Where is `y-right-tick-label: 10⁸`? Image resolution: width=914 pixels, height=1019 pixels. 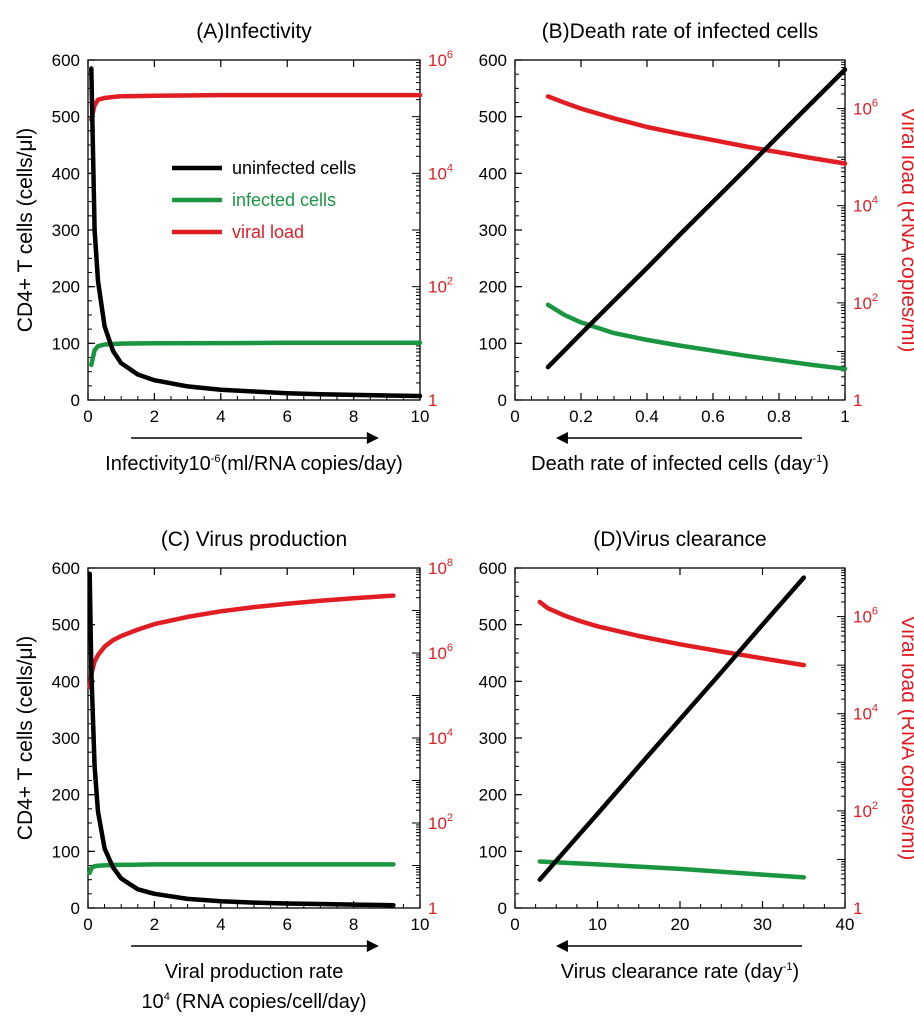
y-right-tick-label: 10⁸ is located at coordinates (440, 567).